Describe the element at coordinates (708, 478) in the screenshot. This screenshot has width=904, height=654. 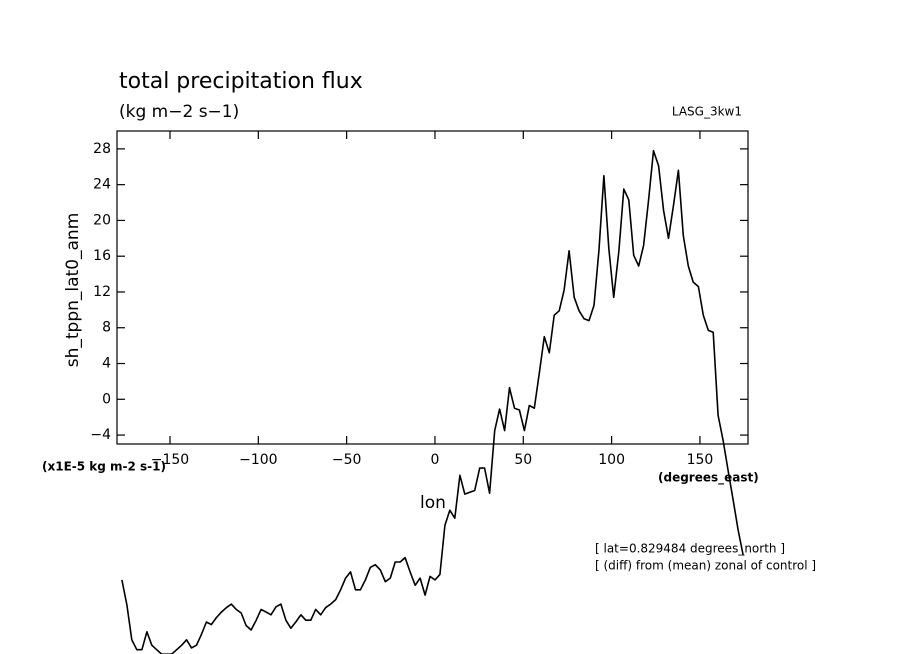
I see `x-units: (degrees_east)` at that location.